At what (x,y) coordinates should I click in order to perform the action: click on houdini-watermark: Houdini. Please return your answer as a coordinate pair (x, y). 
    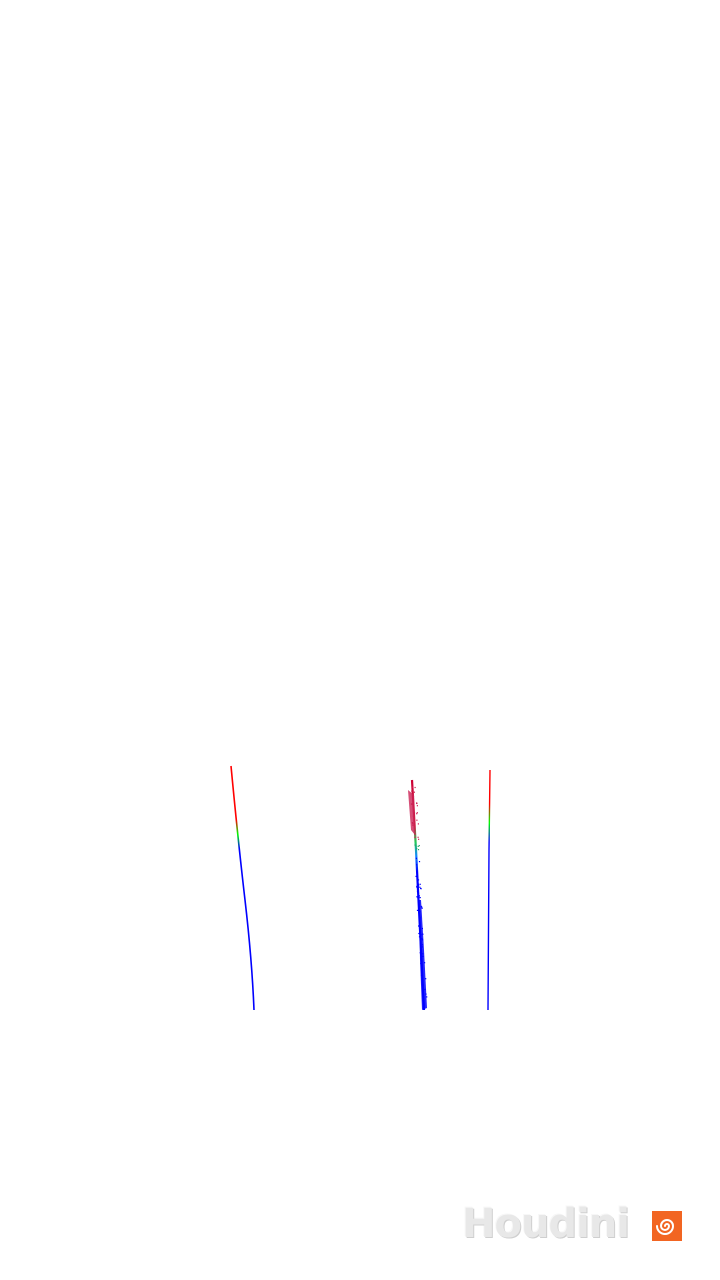
    Looking at the image, I should click on (573, 1224).